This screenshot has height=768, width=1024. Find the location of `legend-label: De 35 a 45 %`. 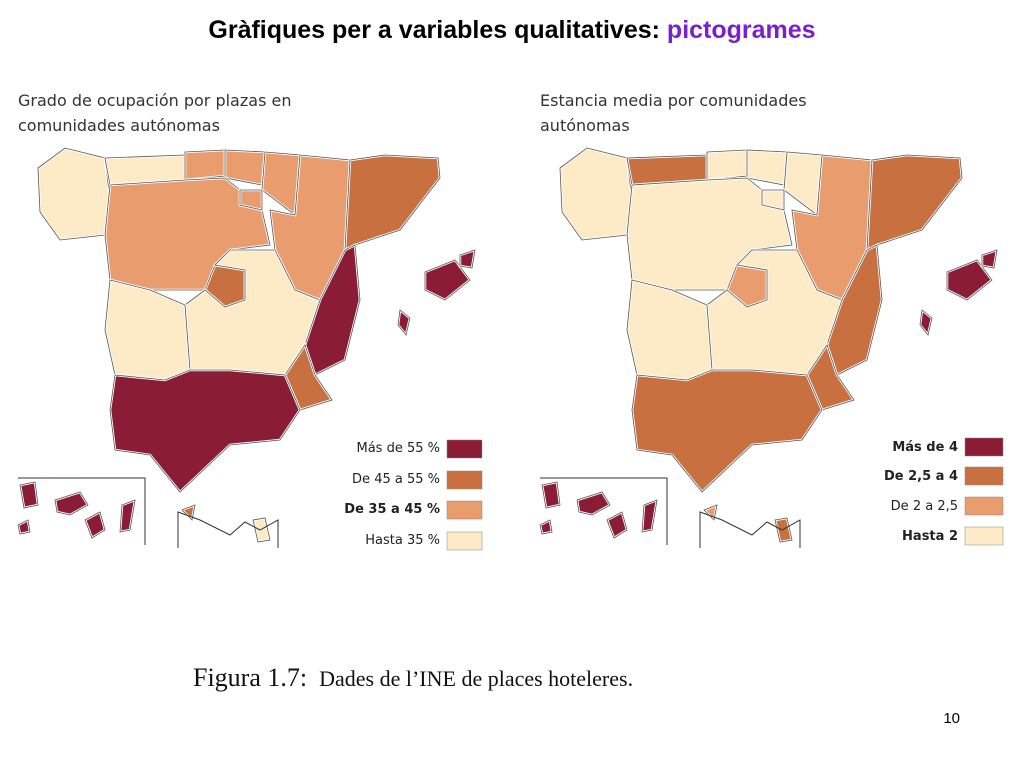

legend-label: De 35 a 45 % is located at coordinates (392, 509).